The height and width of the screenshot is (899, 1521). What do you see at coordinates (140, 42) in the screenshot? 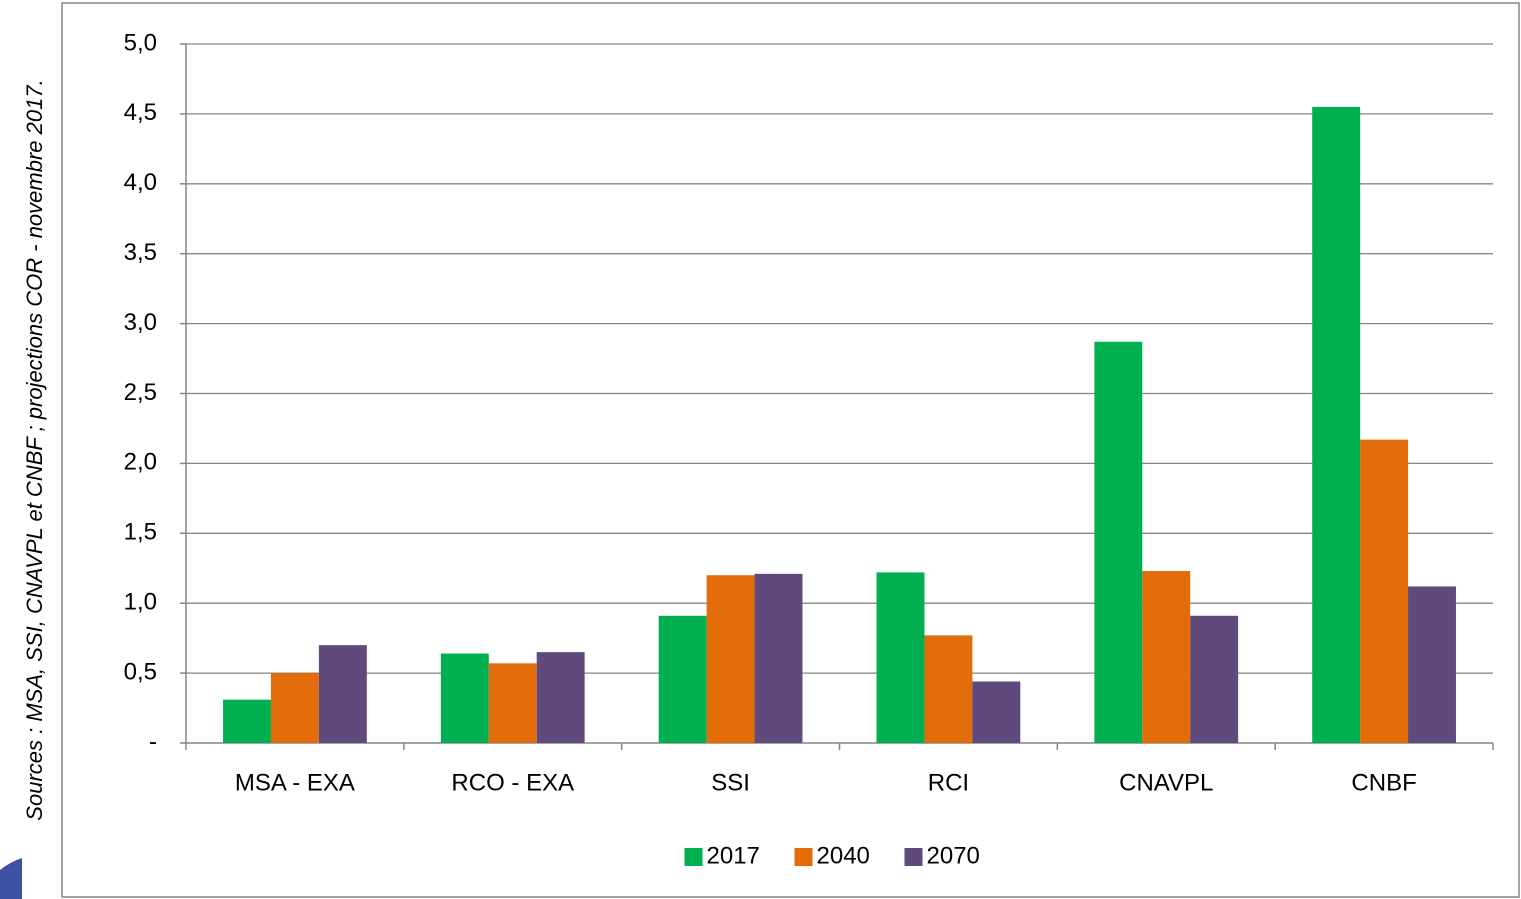
I see `y-tick-label: 5,0` at bounding box center [140, 42].